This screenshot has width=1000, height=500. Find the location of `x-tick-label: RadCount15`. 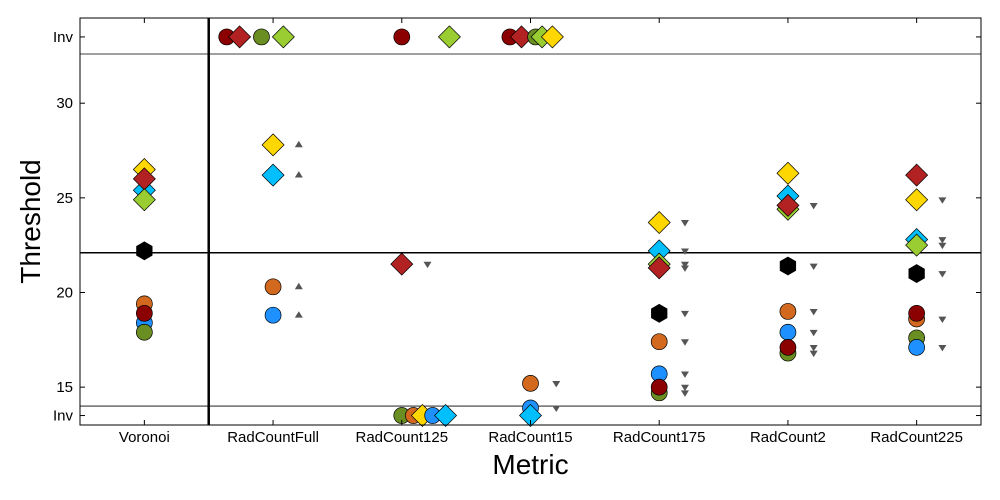

x-tick-label: RadCount15 is located at coordinates (530, 437).